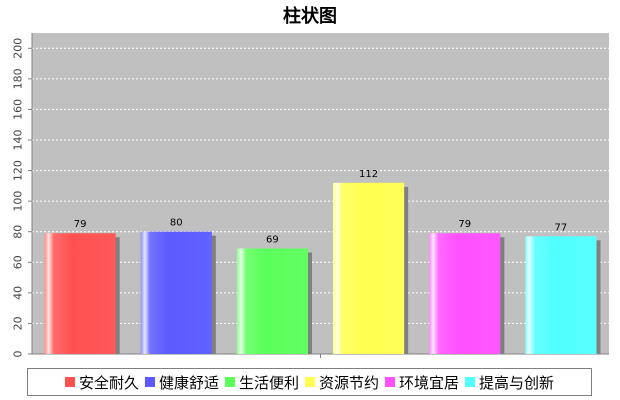 The height and width of the screenshot is (400, 620). I want to click on y-tick-label-3: 60, so click(18, 262).